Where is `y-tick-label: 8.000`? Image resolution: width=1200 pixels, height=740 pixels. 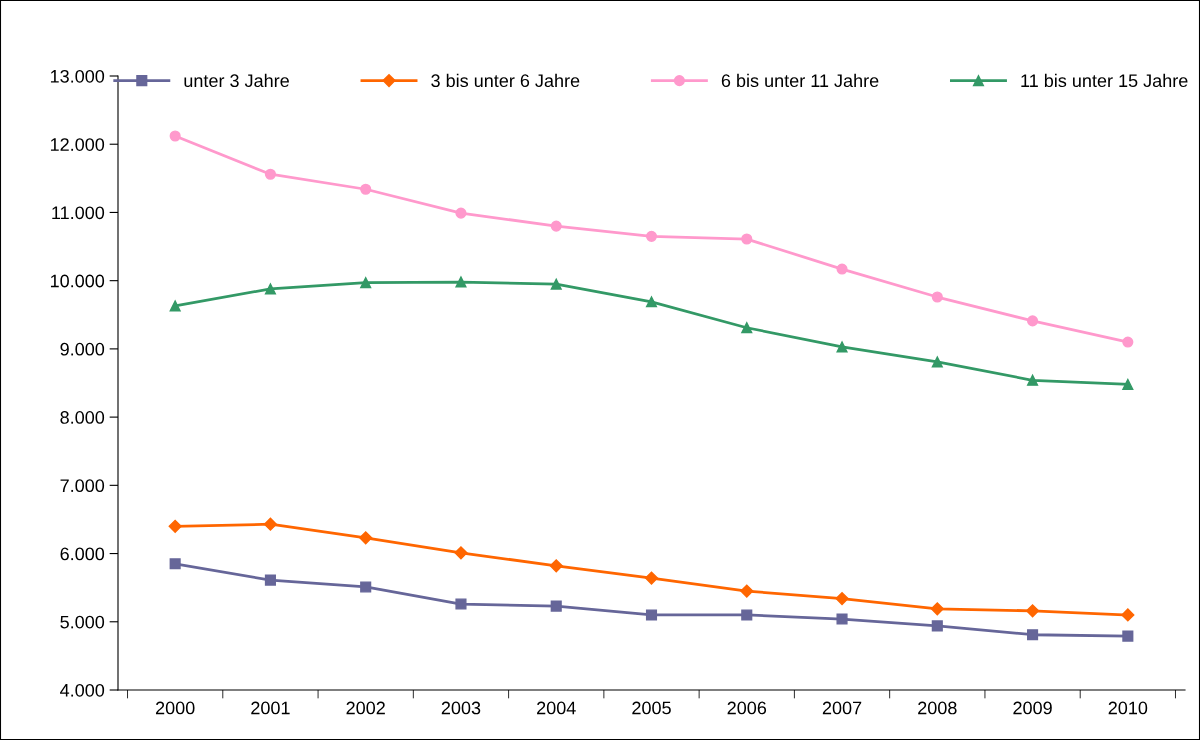
y-tick-label: 8.000 is located at coordinates (82, 417).